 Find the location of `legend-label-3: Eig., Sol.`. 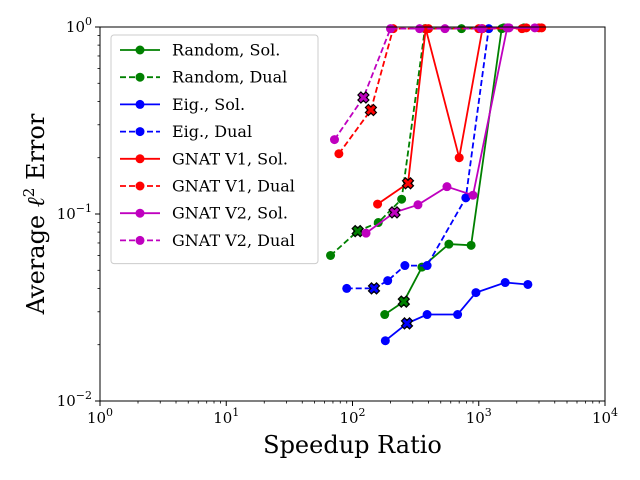

legend-label-3: Eig., Sol. is located at coordinates (208, 104).